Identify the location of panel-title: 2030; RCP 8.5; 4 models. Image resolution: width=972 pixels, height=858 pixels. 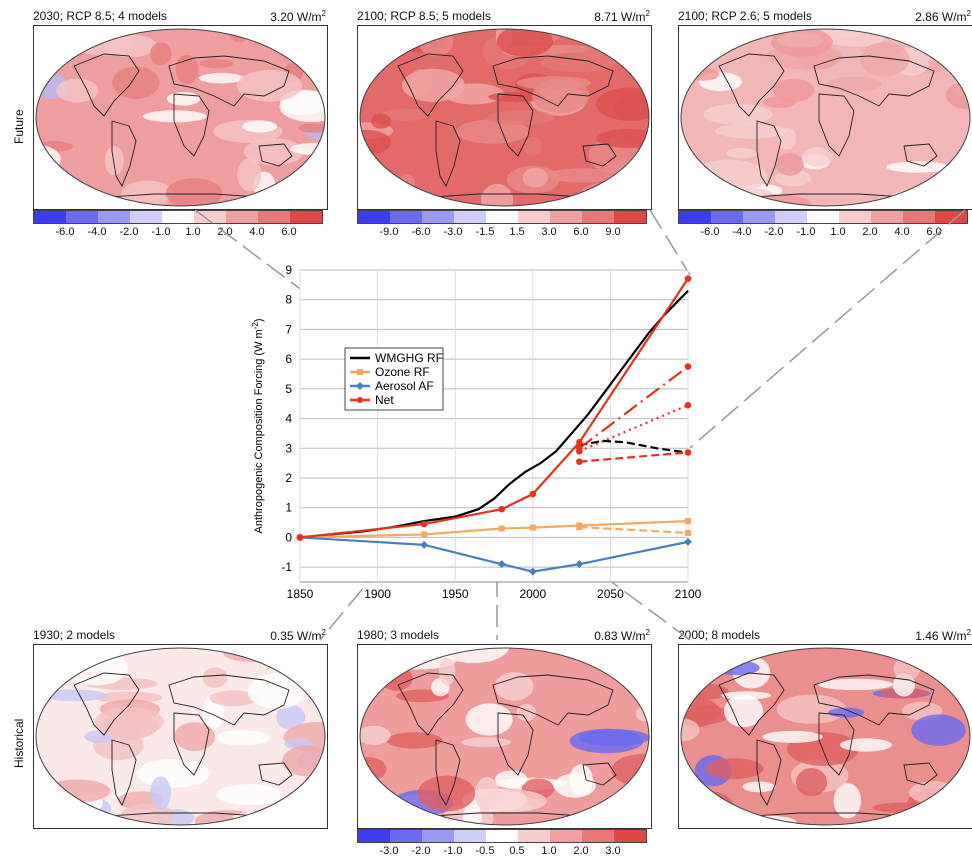
(100, 16).